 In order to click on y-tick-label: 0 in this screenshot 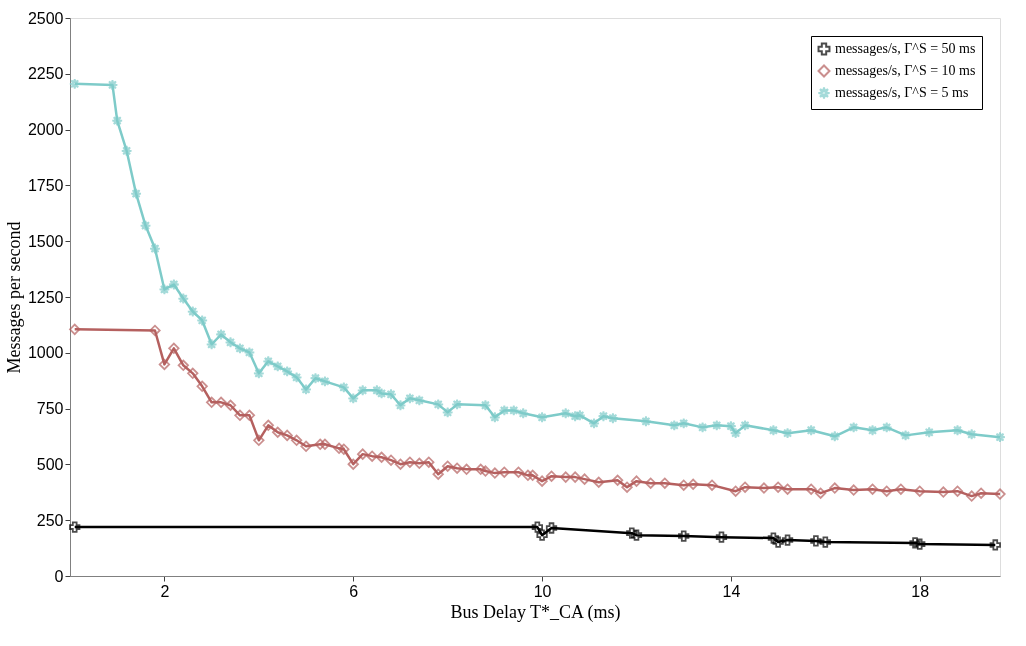, I will do `click(59, 576)`.